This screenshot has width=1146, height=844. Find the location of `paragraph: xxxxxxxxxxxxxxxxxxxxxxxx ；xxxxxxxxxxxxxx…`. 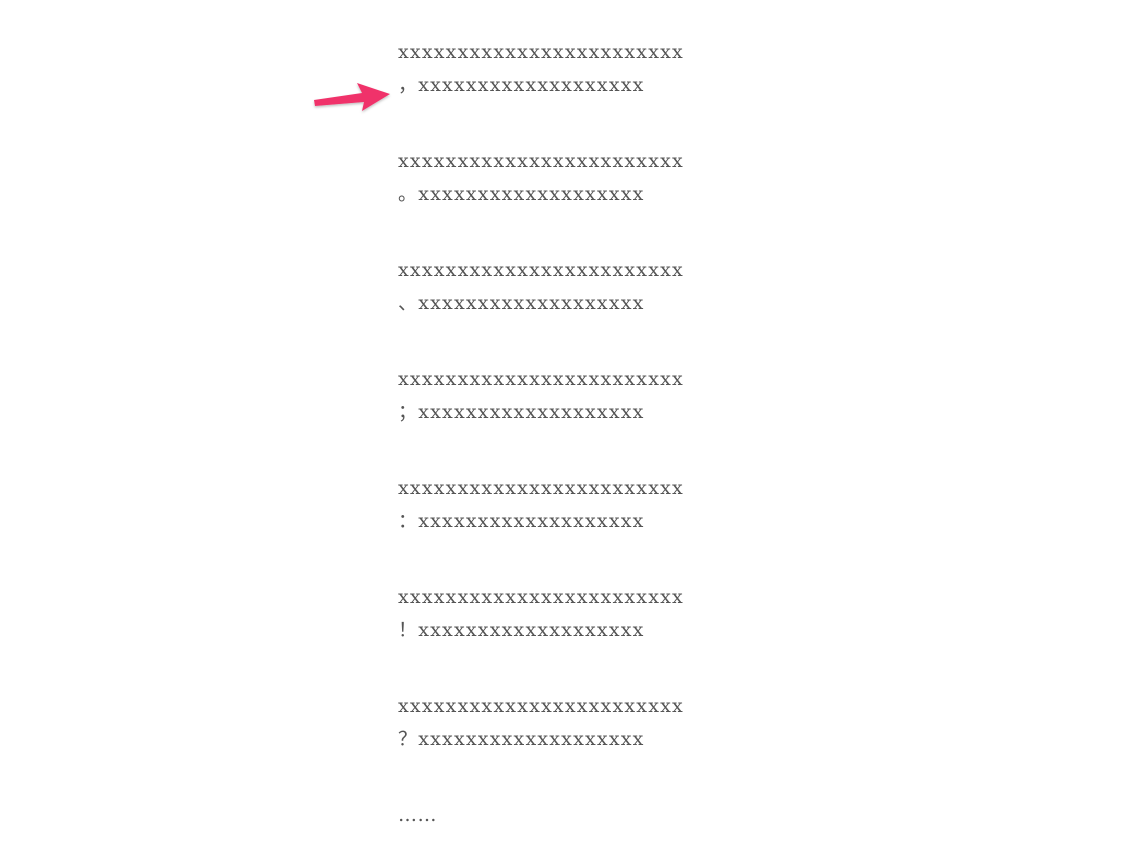

paragraph: xxxxxxxxxxxxxxxxxxxxxxxx ；xxxxxxxxxxxxxx… is located at coordinates (608, 417).